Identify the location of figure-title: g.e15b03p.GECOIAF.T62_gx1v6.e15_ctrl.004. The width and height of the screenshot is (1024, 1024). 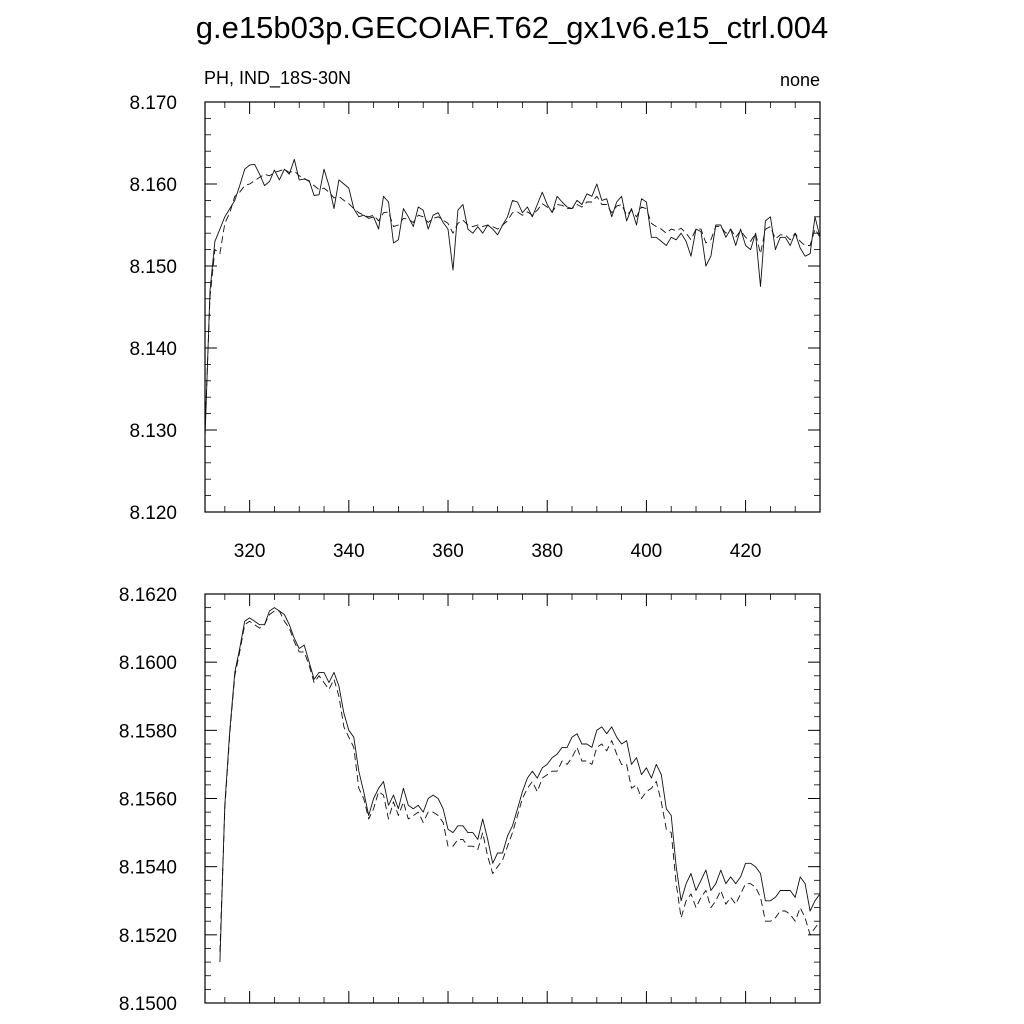
(512, 27).